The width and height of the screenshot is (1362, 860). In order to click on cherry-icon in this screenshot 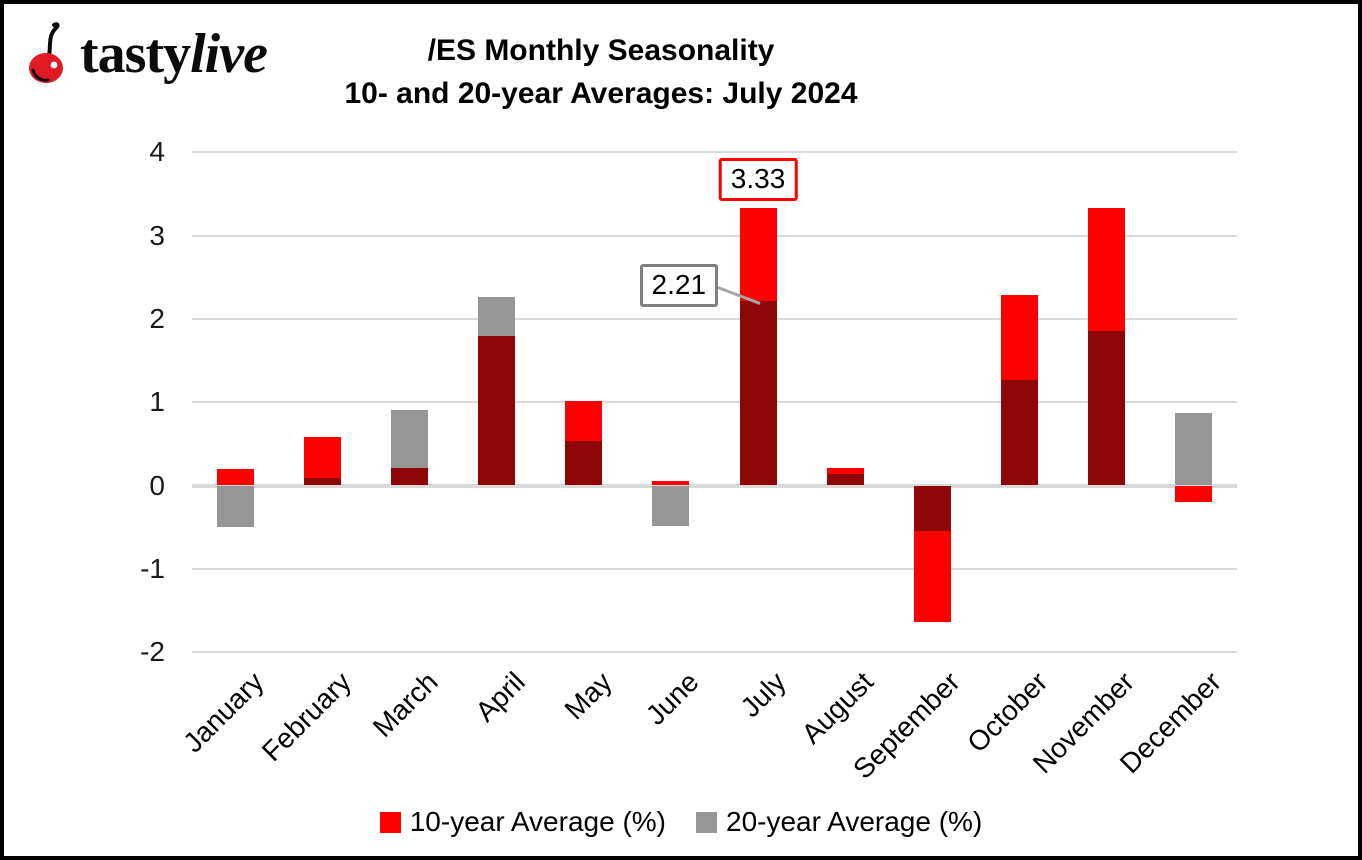, I will do `click(46, 52)`.